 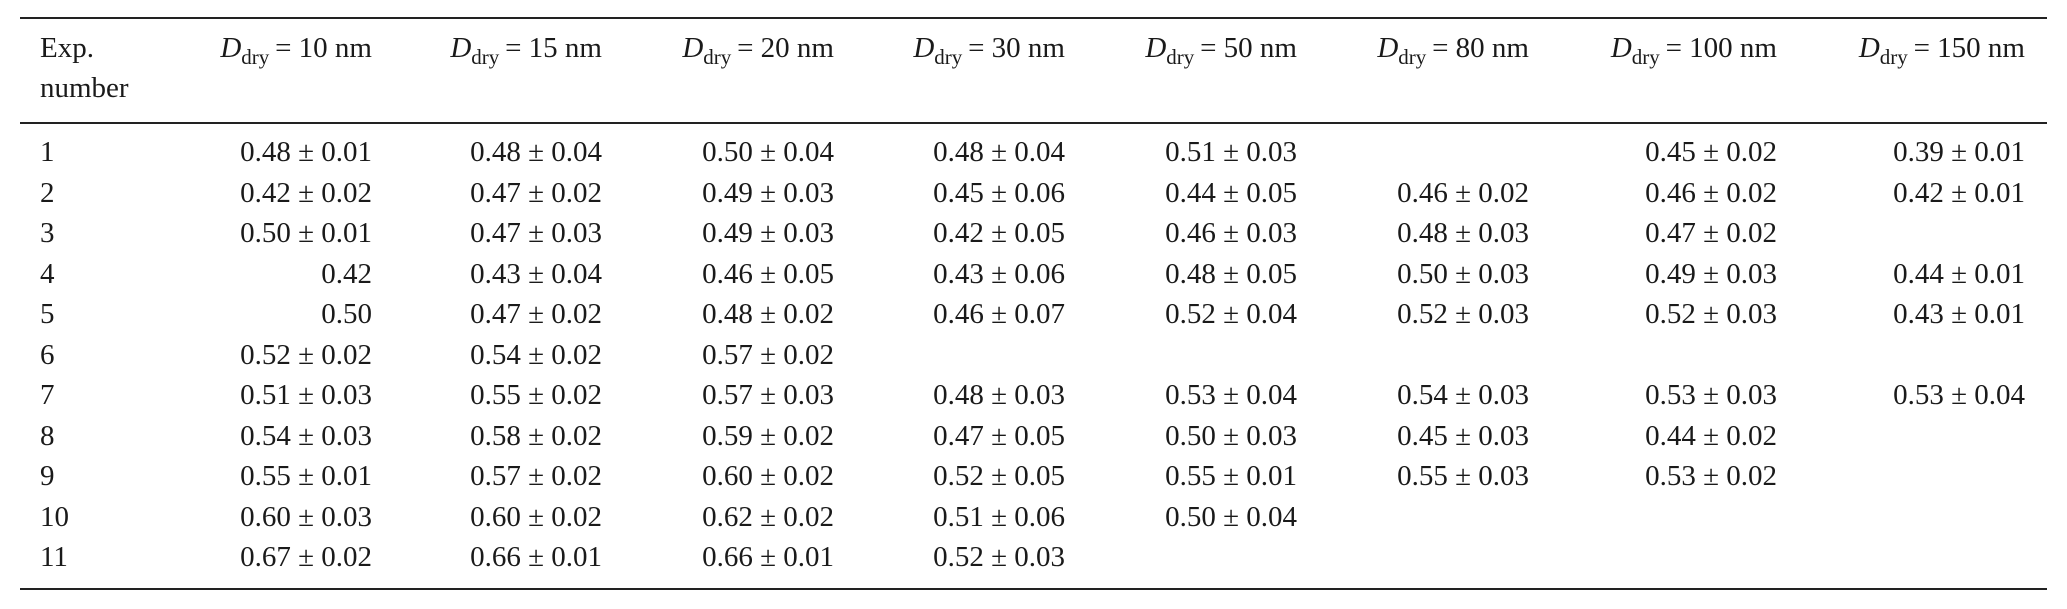 I want to click on header-cell: Ddry = 100 nm, so click(x=1694, y=49).